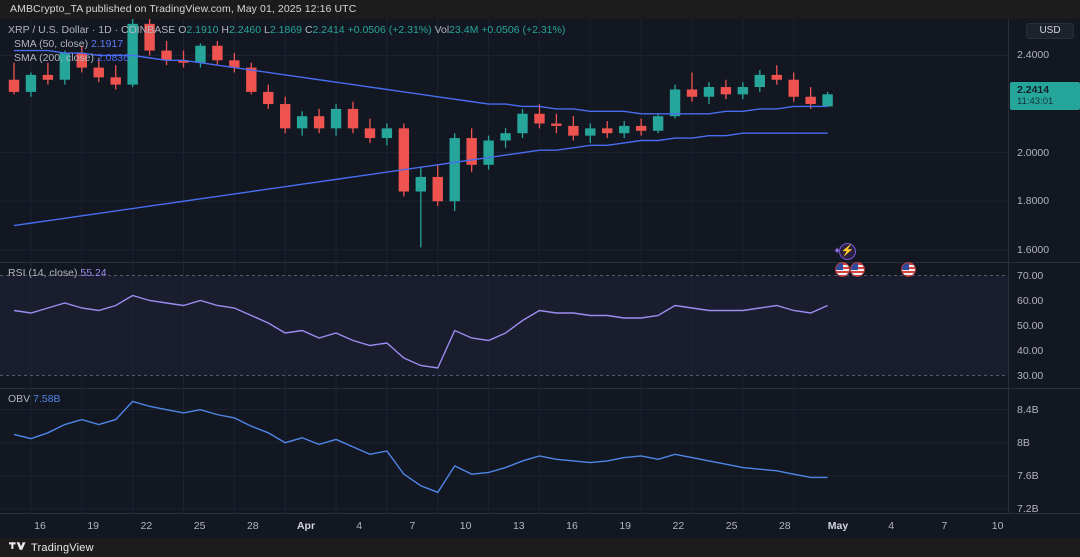 This screenshot has width=1080, height=557. What do you see at coordinates (1030, 300) in the screenshot?
I see `rsi-axis-tick: 60.00` at bounding box center [1030, 300].